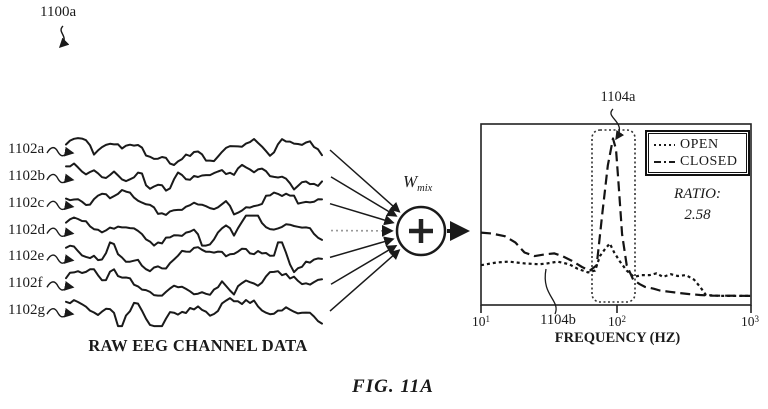 The height and width of the screenshot is (409, 768). I want to click on x-axis-label: FREQUENCY (HZ), so click(617, 338).